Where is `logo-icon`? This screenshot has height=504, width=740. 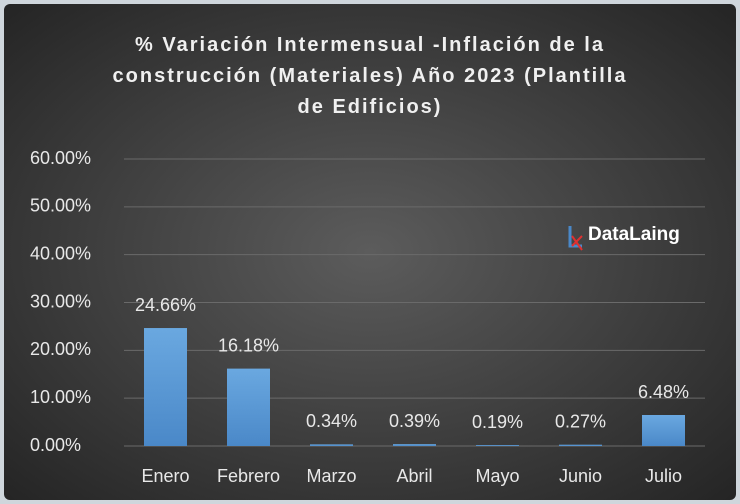
logo-icon is located at coordinates (575, 238).